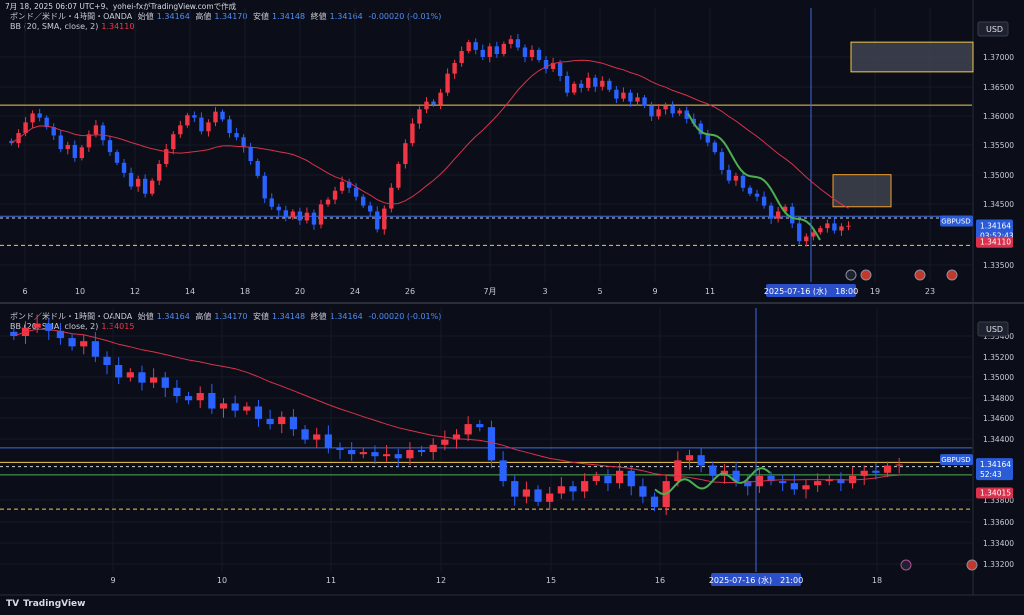 This screenshot has height=615, width=1024. I want to click on currency-label: USD, so click(994, 329).